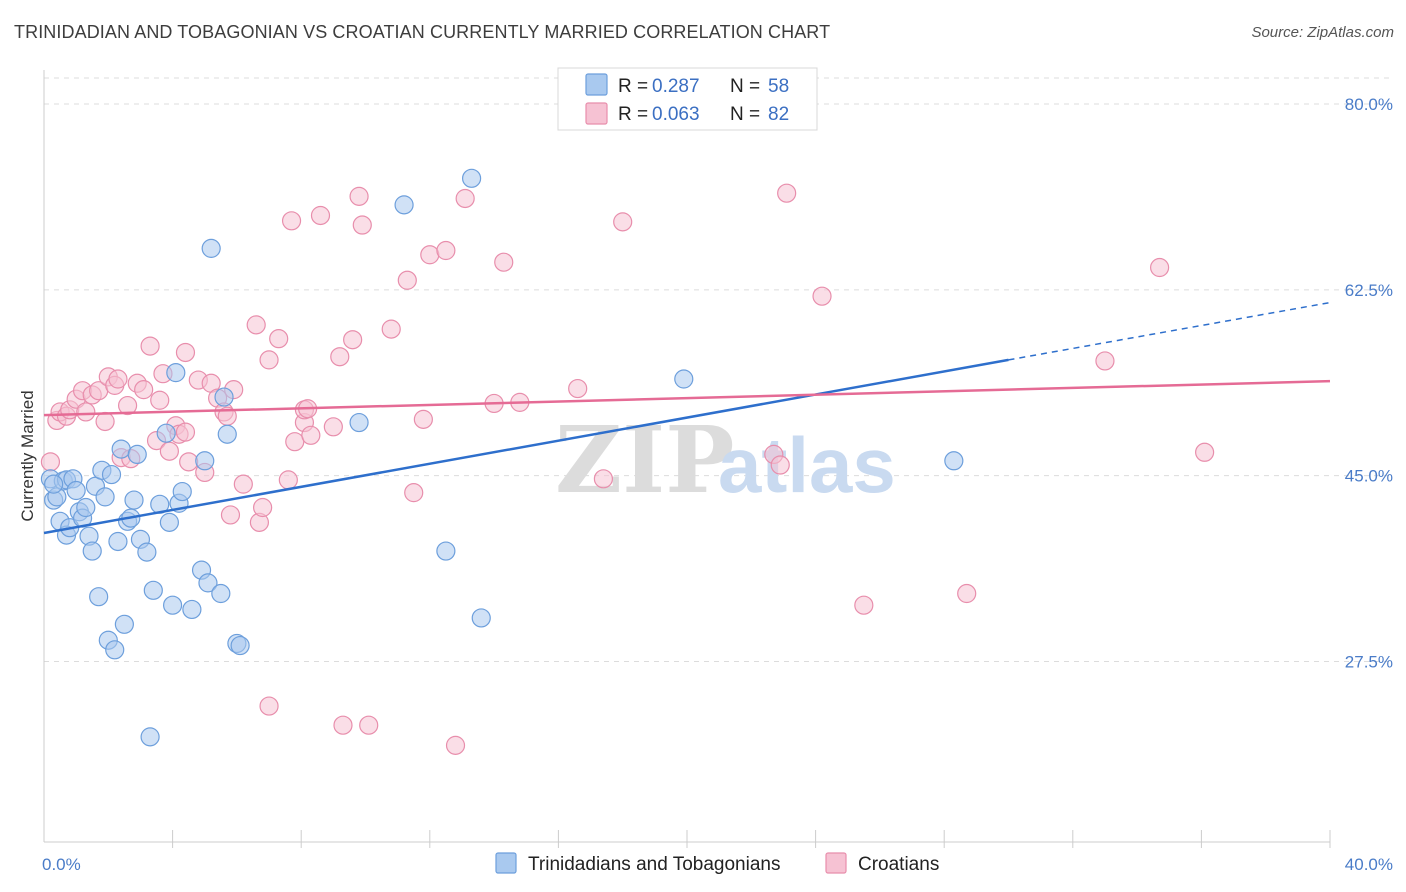 The width and height of the screenshot is (1406, 892). What do you see at coordinates (596, 84) in the screenshot?
I see `legend-swatch-blue` at bounding box center [596, 84].